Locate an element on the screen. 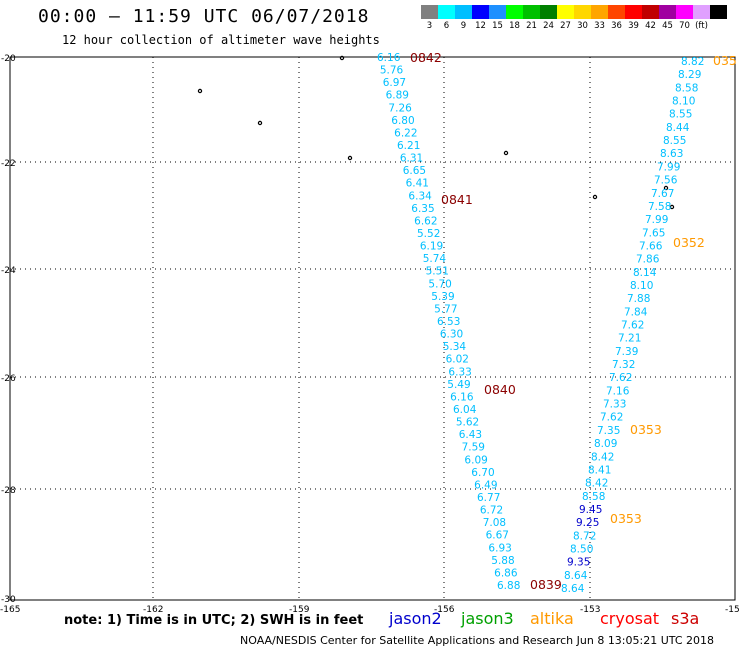 The height and width of the screenshot is (650, 740). color-scale-label: 18 is located at coordinates (514, 26).